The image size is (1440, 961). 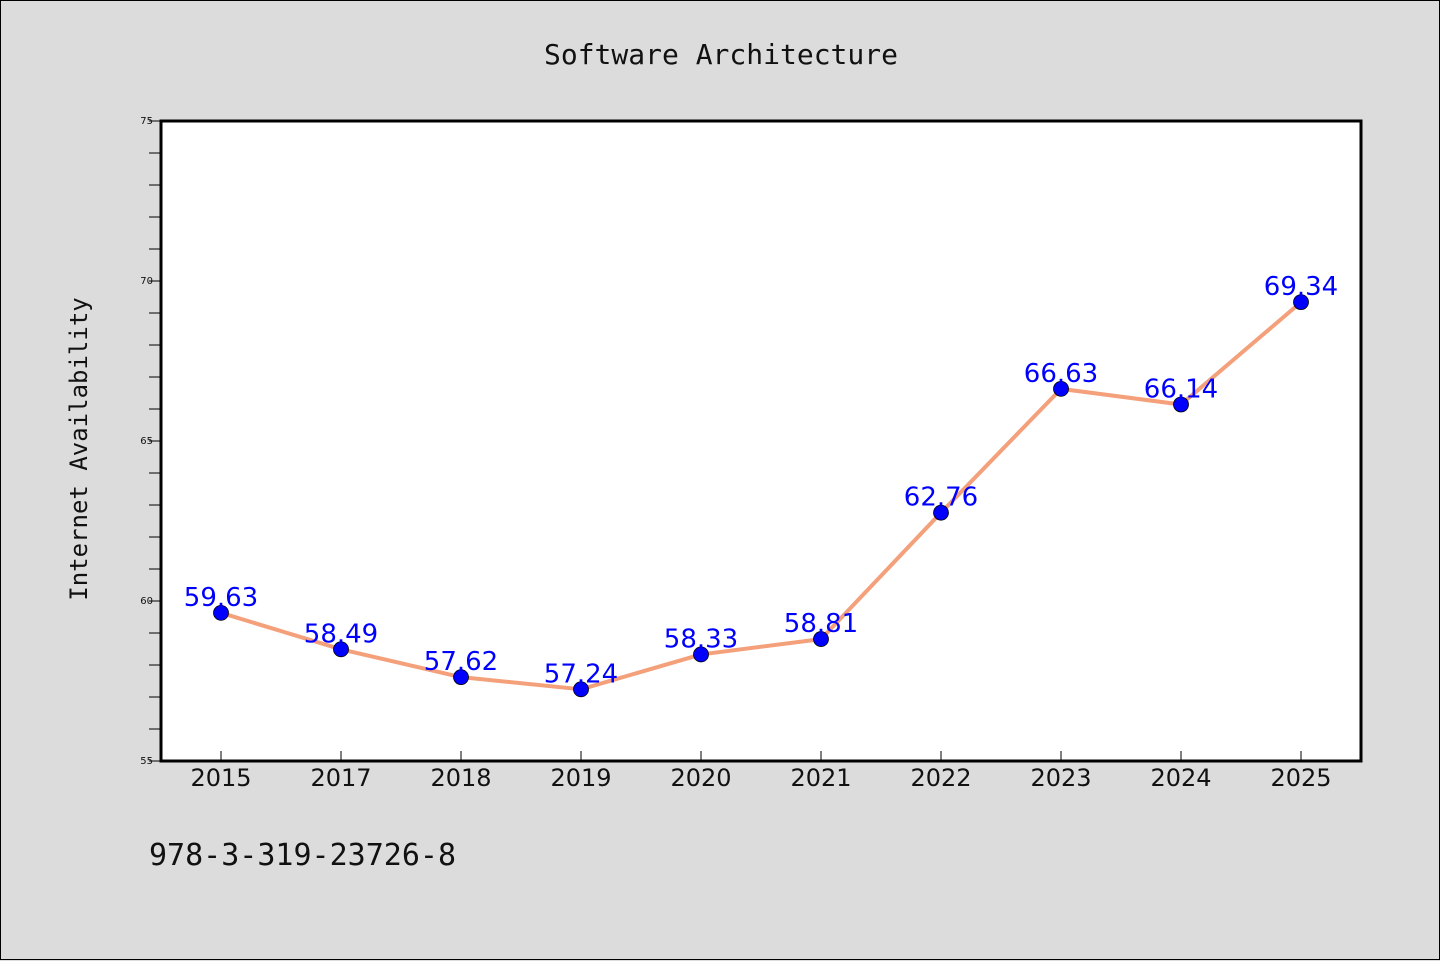 What do you see at coordinates (146, 121) in the screenshot?
I see `y-tick-label: 75` at bounding box center [146, 121].